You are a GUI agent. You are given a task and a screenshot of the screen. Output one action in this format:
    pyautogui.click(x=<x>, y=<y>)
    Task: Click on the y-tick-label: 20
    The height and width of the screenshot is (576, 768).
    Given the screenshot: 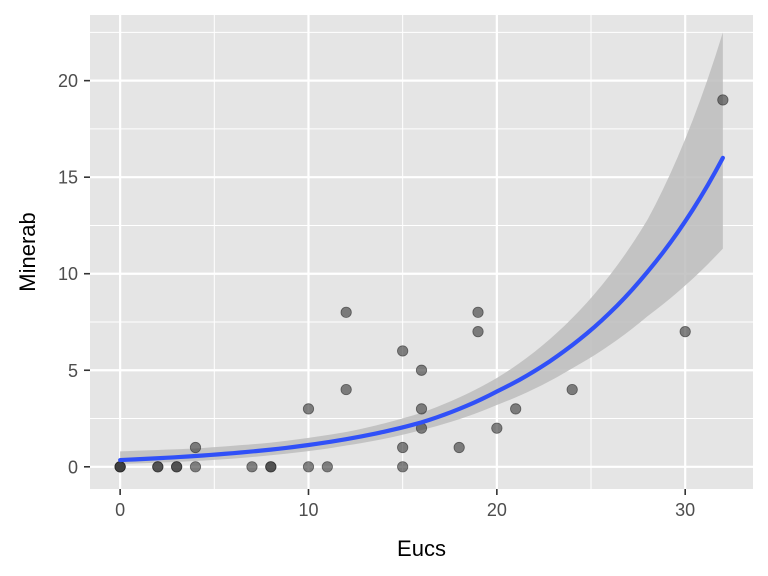 What is the action you would take?
    pyautogui.click(x=68, y=81)
    